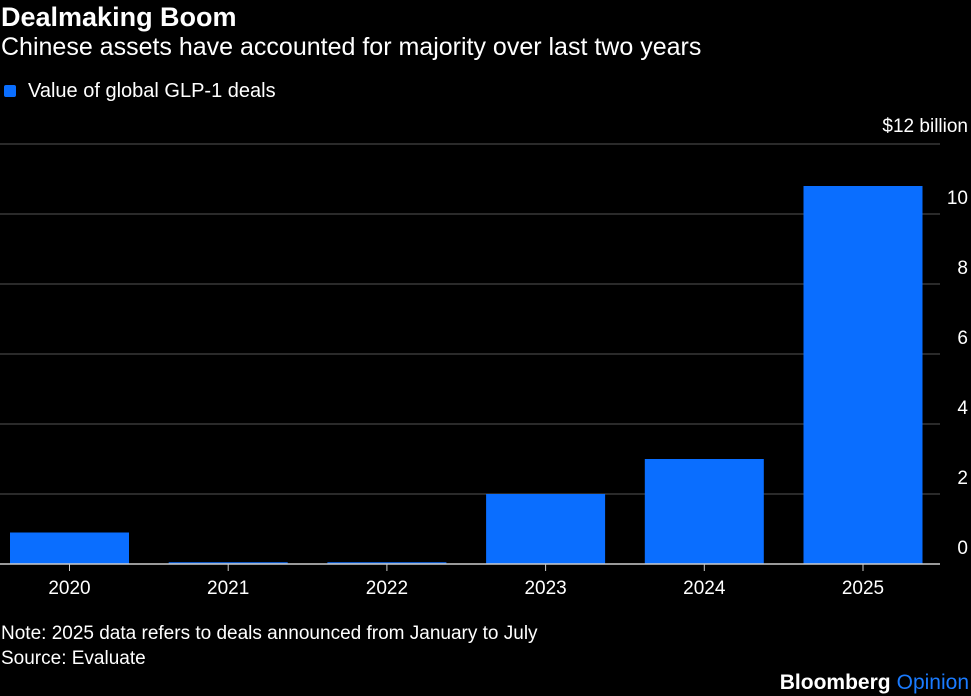 This screenshot has width=971, height=696. What do you see at coordinates (962, 548) in the screenshot?
I see `y-tick-label: 0` at bounding box center [962, 548].